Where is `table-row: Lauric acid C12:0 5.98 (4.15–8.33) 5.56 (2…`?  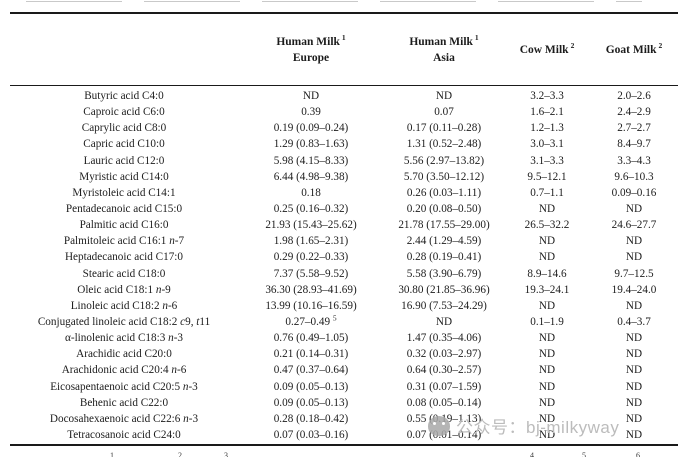
table-row: Lauric acid C12:0 5.98 (4.15–8.33) 5.56 (2… is located at coordinates (344, 161).